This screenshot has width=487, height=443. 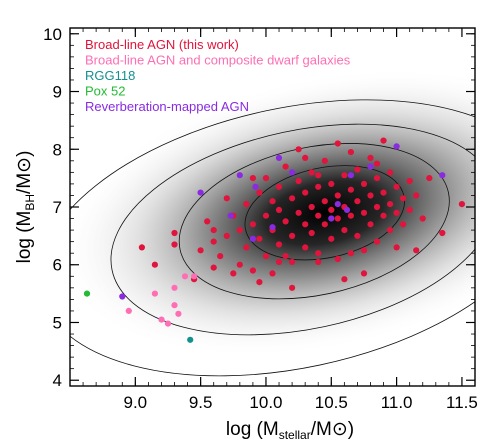 What do you see at coordinates (57, 207) in the screenshot?
I see `y-tick-label: 7` at bounding box center [57, 207].